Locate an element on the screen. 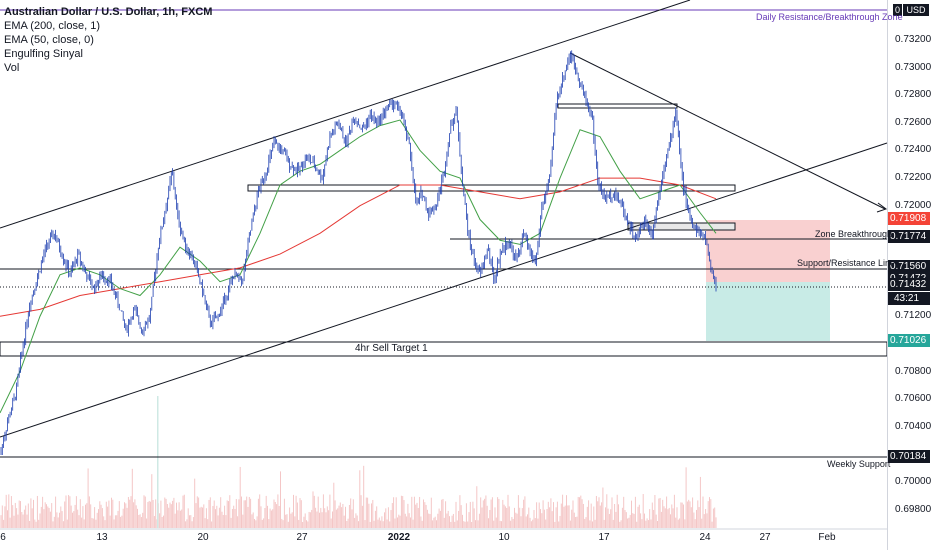 This screenshot has height=550, width=932. currency-badge: USD is located at coordinates (916, 10).